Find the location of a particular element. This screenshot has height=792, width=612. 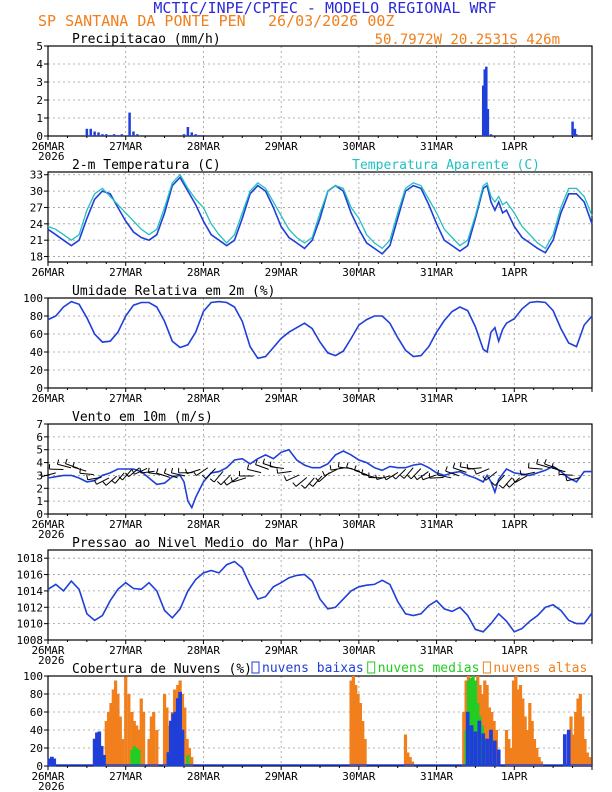

run-label: 26/03/2026 00Z is located at coordinates (331, 21).